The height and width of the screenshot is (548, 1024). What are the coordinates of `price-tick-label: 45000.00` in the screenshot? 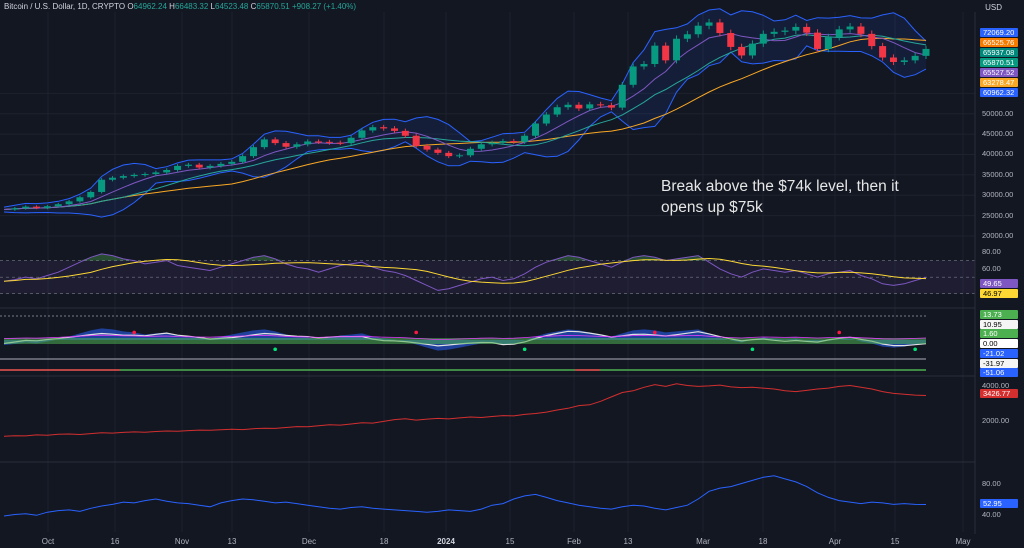 It's located at (998, 134).